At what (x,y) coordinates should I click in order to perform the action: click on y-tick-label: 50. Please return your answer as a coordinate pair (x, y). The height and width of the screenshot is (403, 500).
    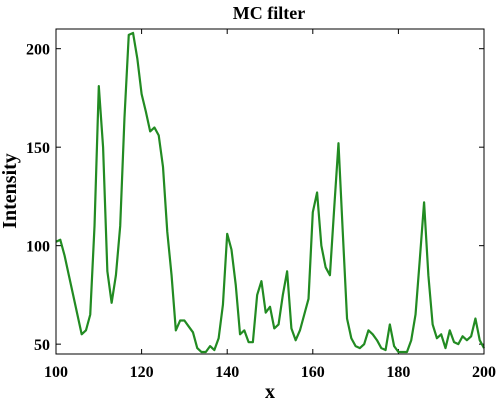
    Looking at the image, I should click on (42, 345).